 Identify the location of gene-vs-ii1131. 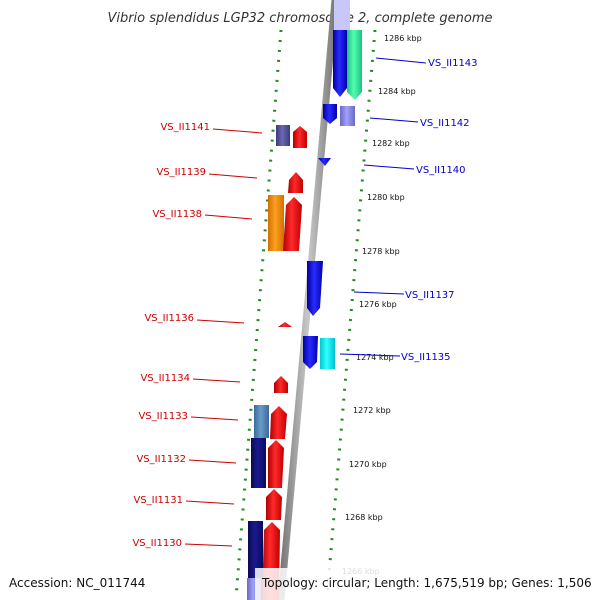
(274, 504).